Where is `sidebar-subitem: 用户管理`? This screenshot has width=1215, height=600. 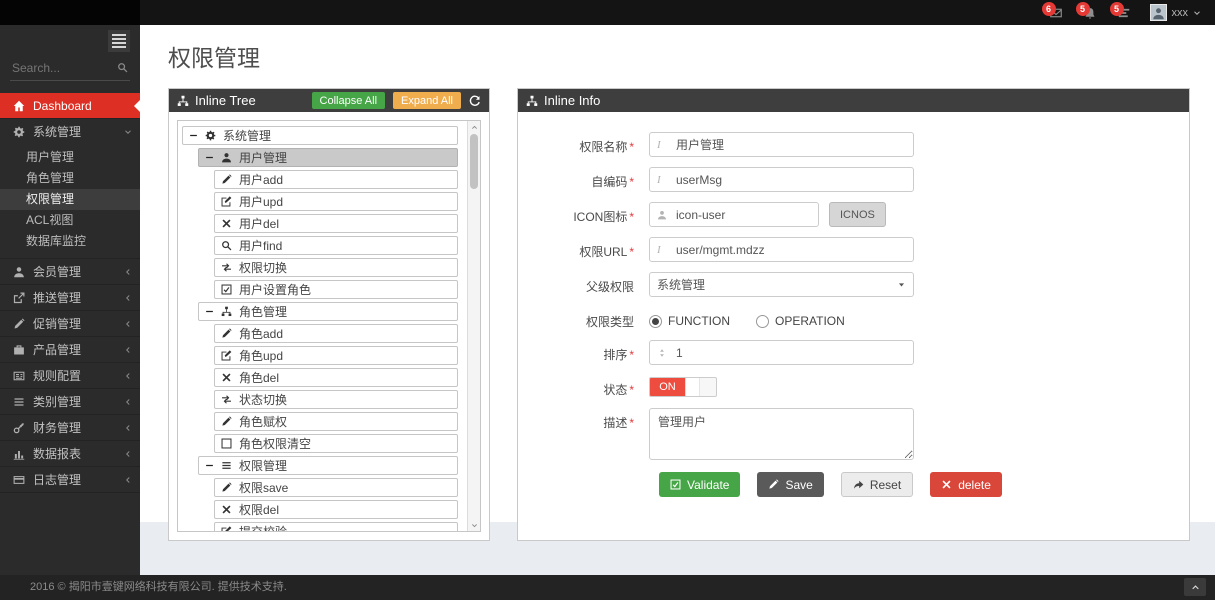 sidebar-subitem: 用户管理 is located at coordinates (50, 157).